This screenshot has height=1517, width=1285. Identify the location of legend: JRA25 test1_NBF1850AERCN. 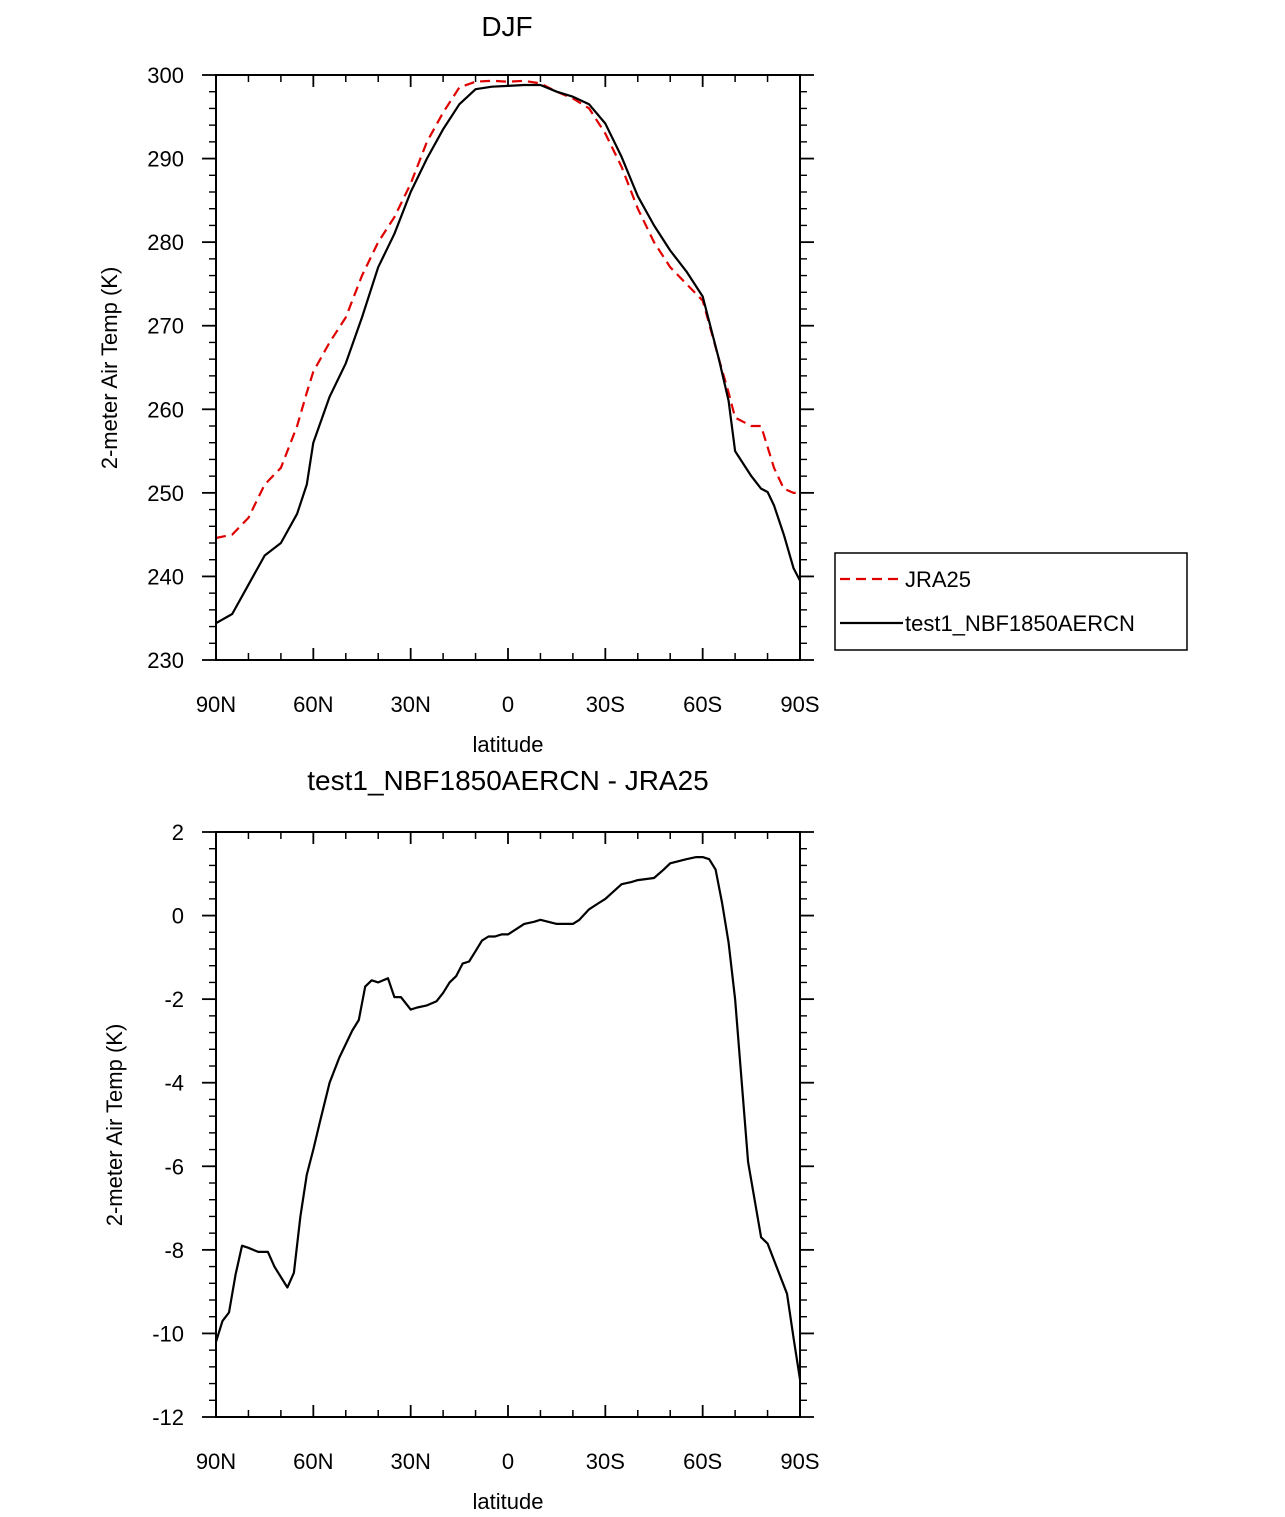
(1011, 601).